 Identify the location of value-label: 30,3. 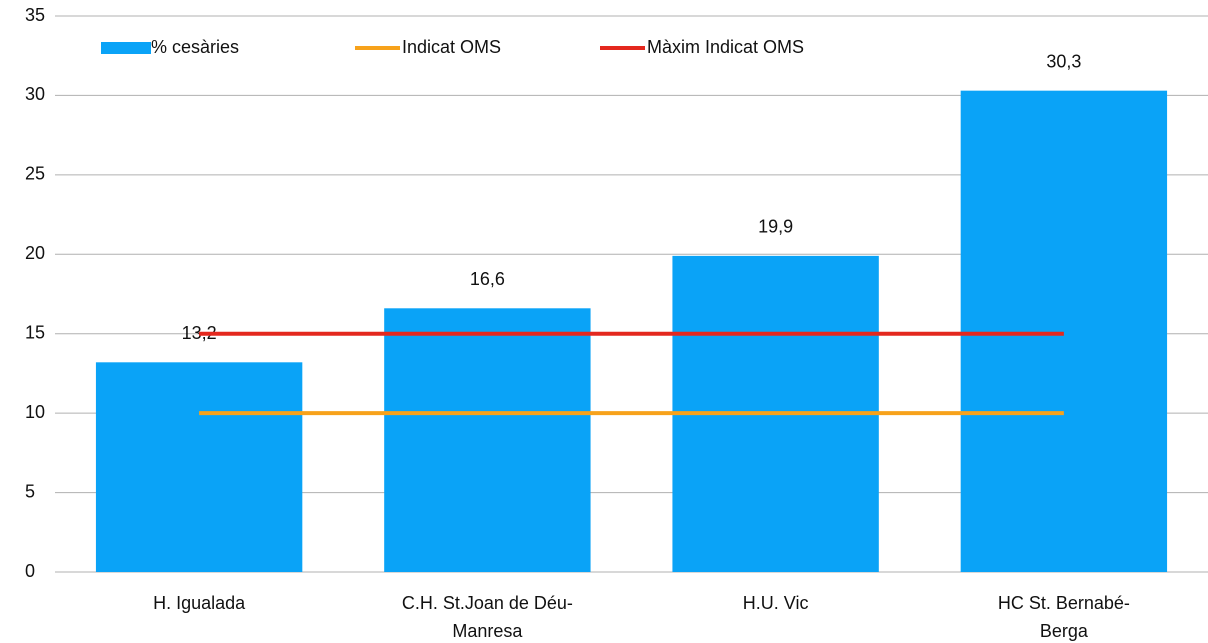
(1063, 61).